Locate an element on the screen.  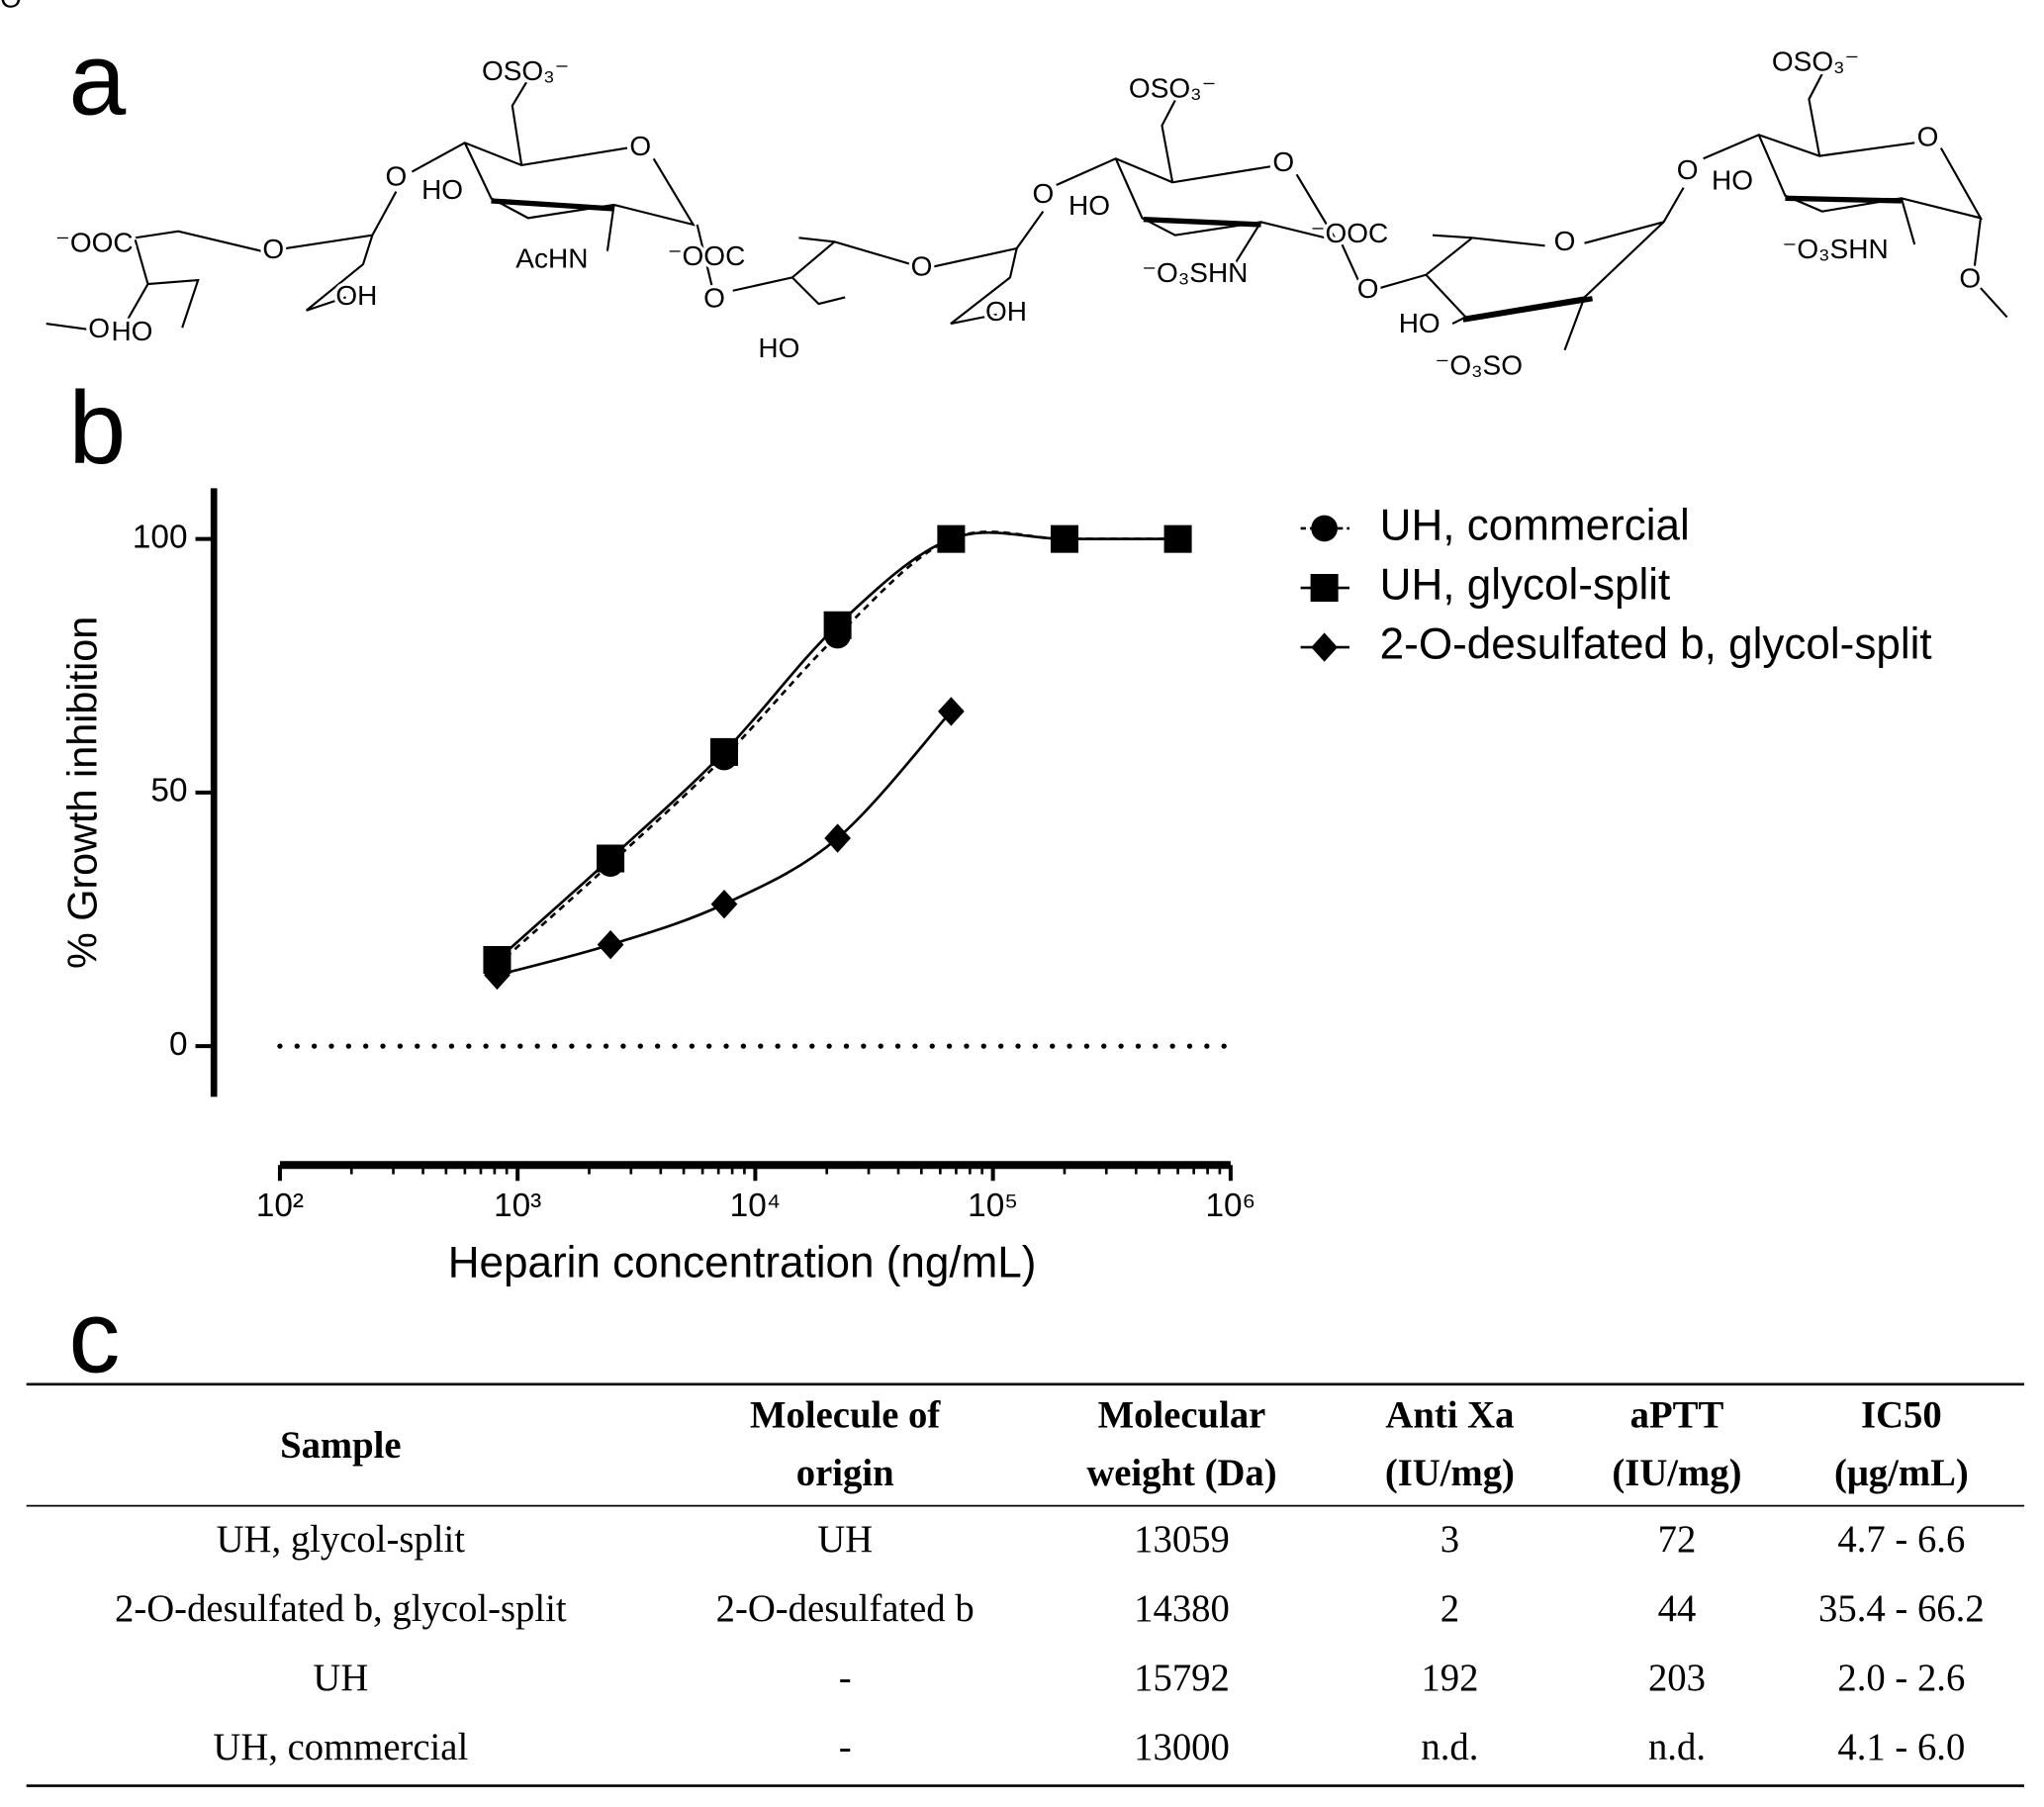
table-header: Molecule of is located at coordinates (845, 1415).